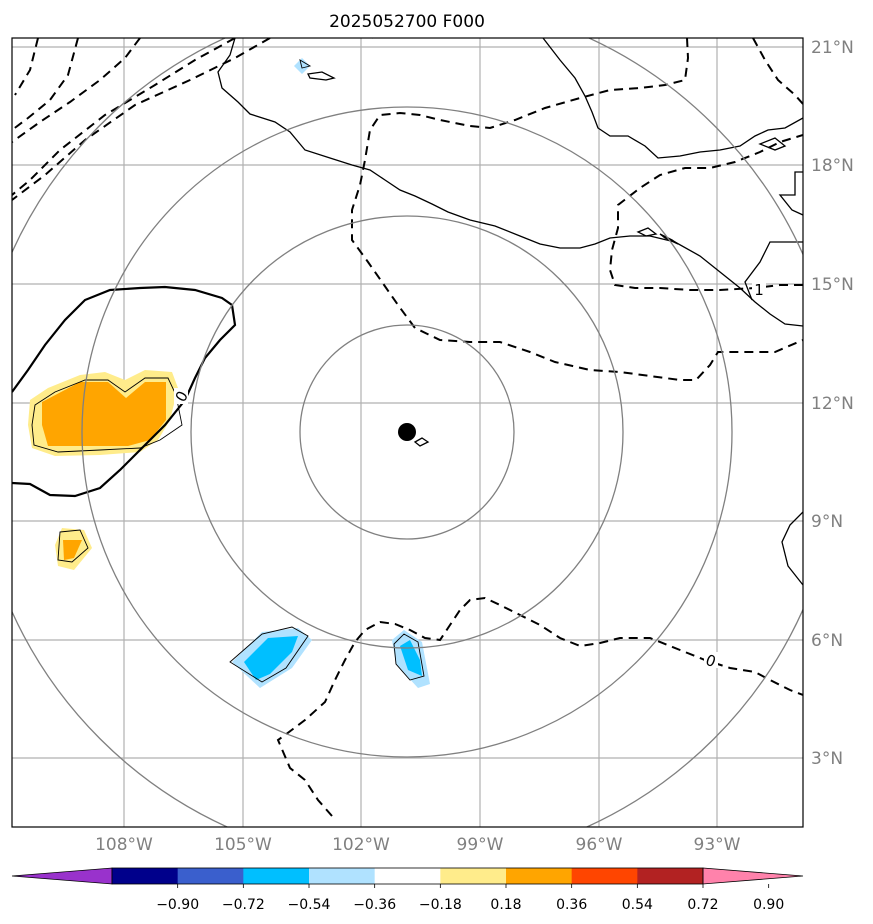  I want to click on colorbar-outline, so click(407, 876).